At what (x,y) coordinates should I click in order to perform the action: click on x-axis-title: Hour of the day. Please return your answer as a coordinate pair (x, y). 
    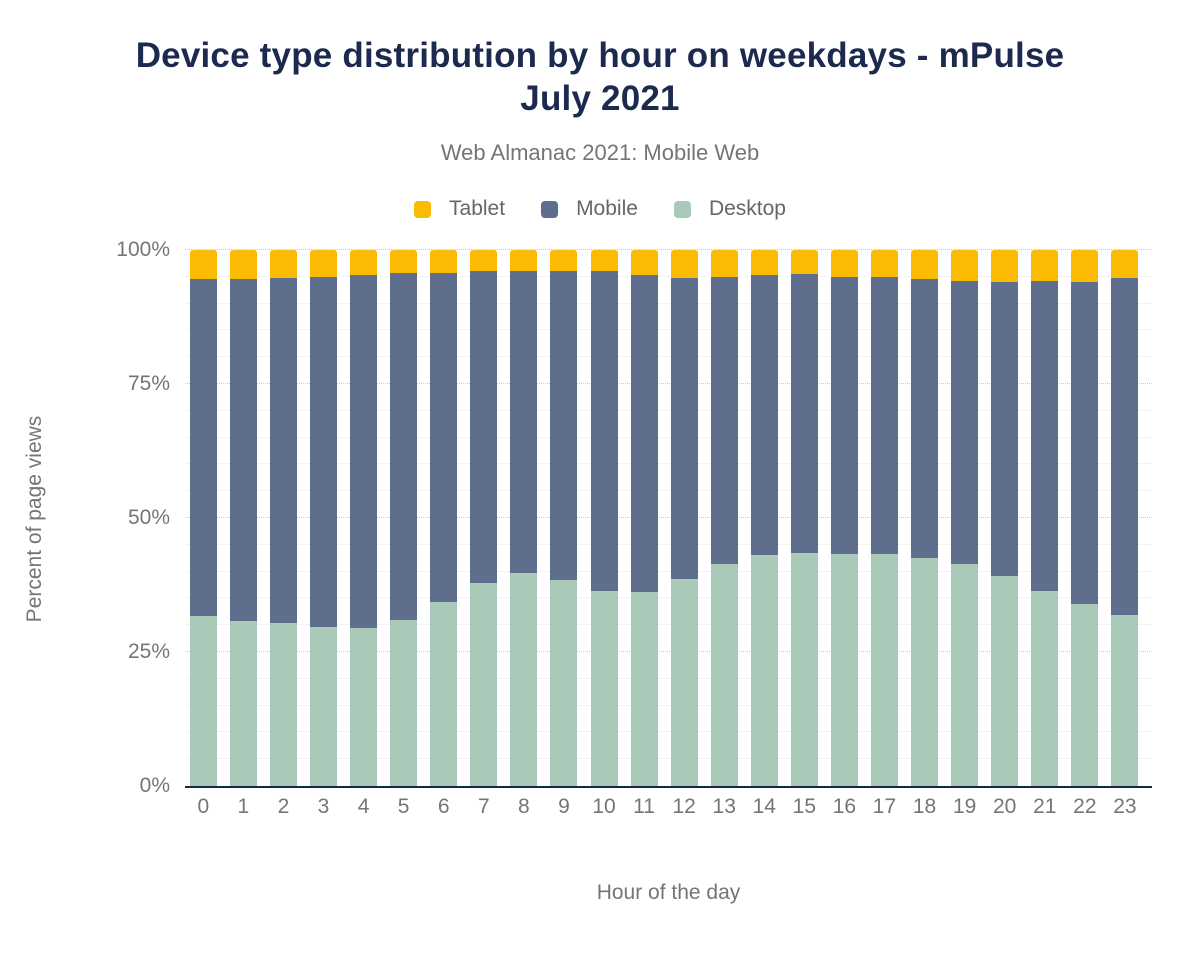
    Looking at the image, I should click on (668, 892).